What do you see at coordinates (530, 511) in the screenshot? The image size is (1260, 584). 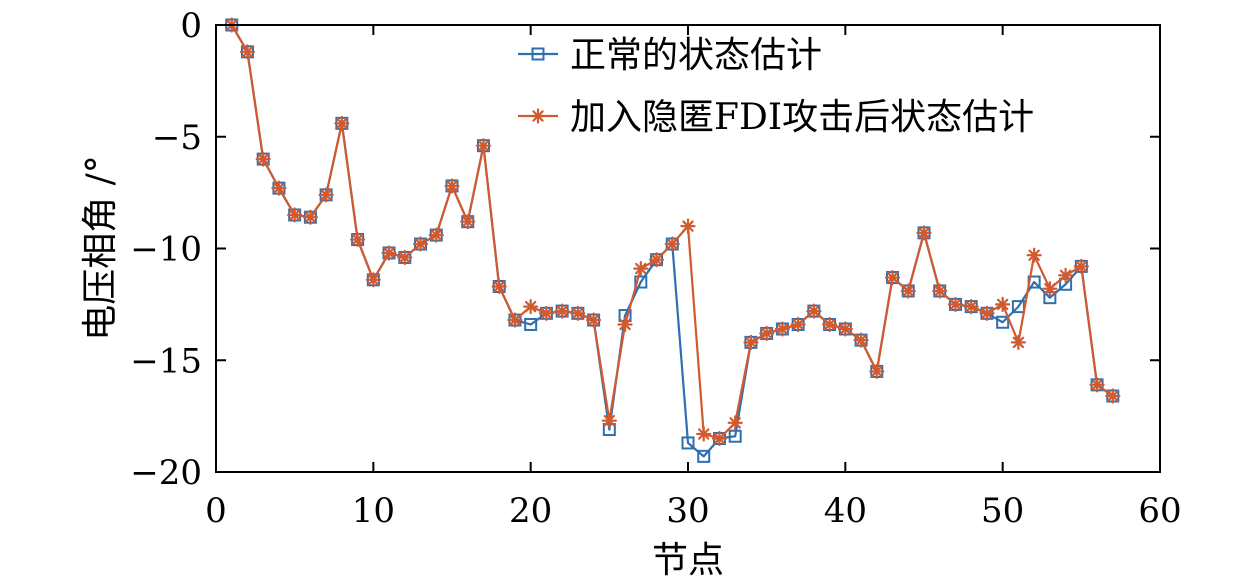 I see `x-tick-label: 20` at bounding box center [530, 511].